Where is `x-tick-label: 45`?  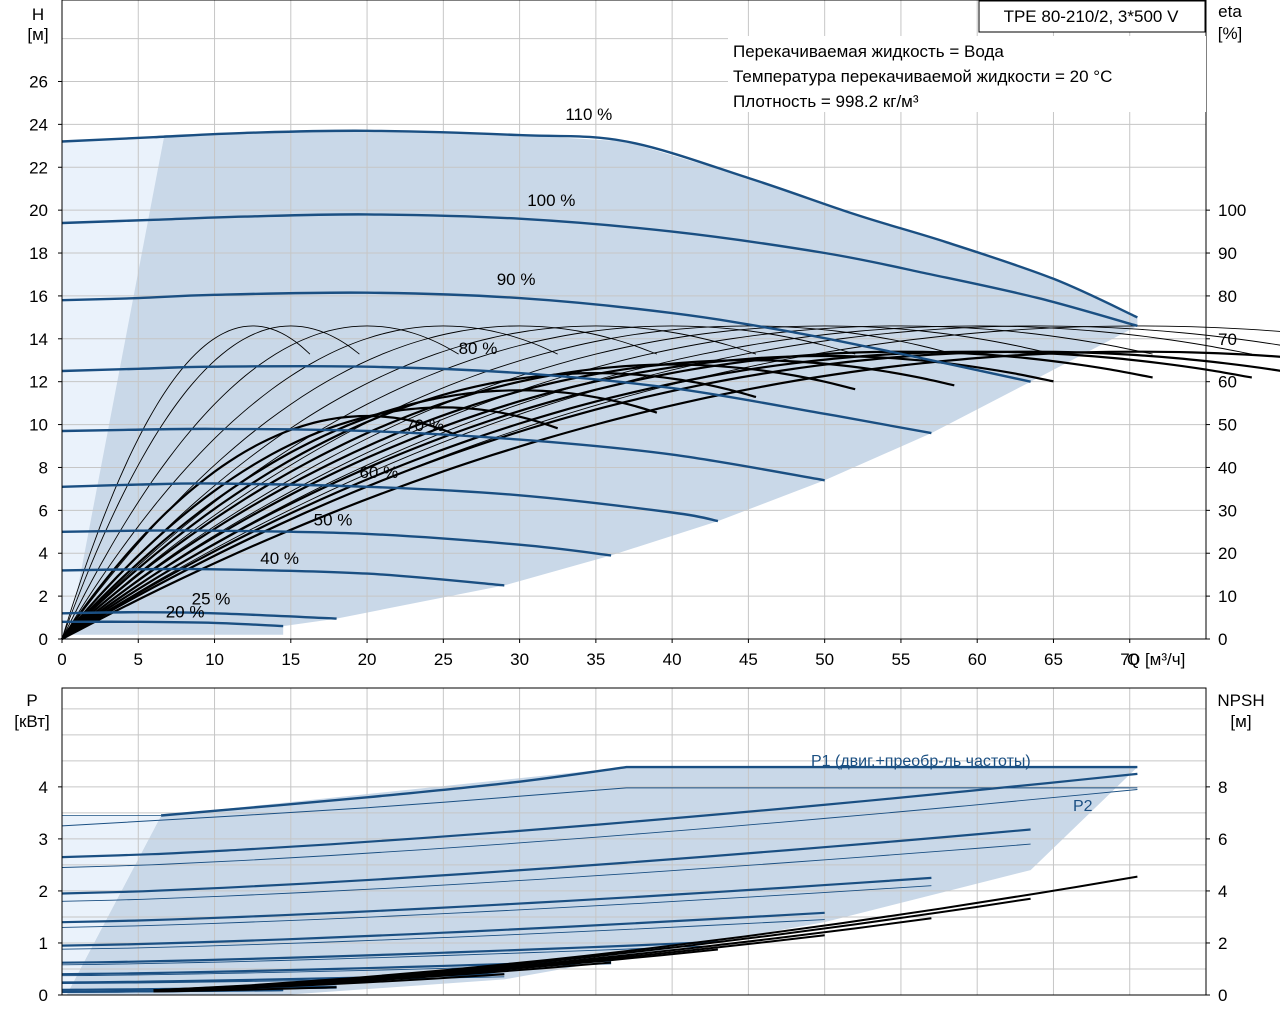
x-tick-label: 45 is located at coordinates (748, 659).